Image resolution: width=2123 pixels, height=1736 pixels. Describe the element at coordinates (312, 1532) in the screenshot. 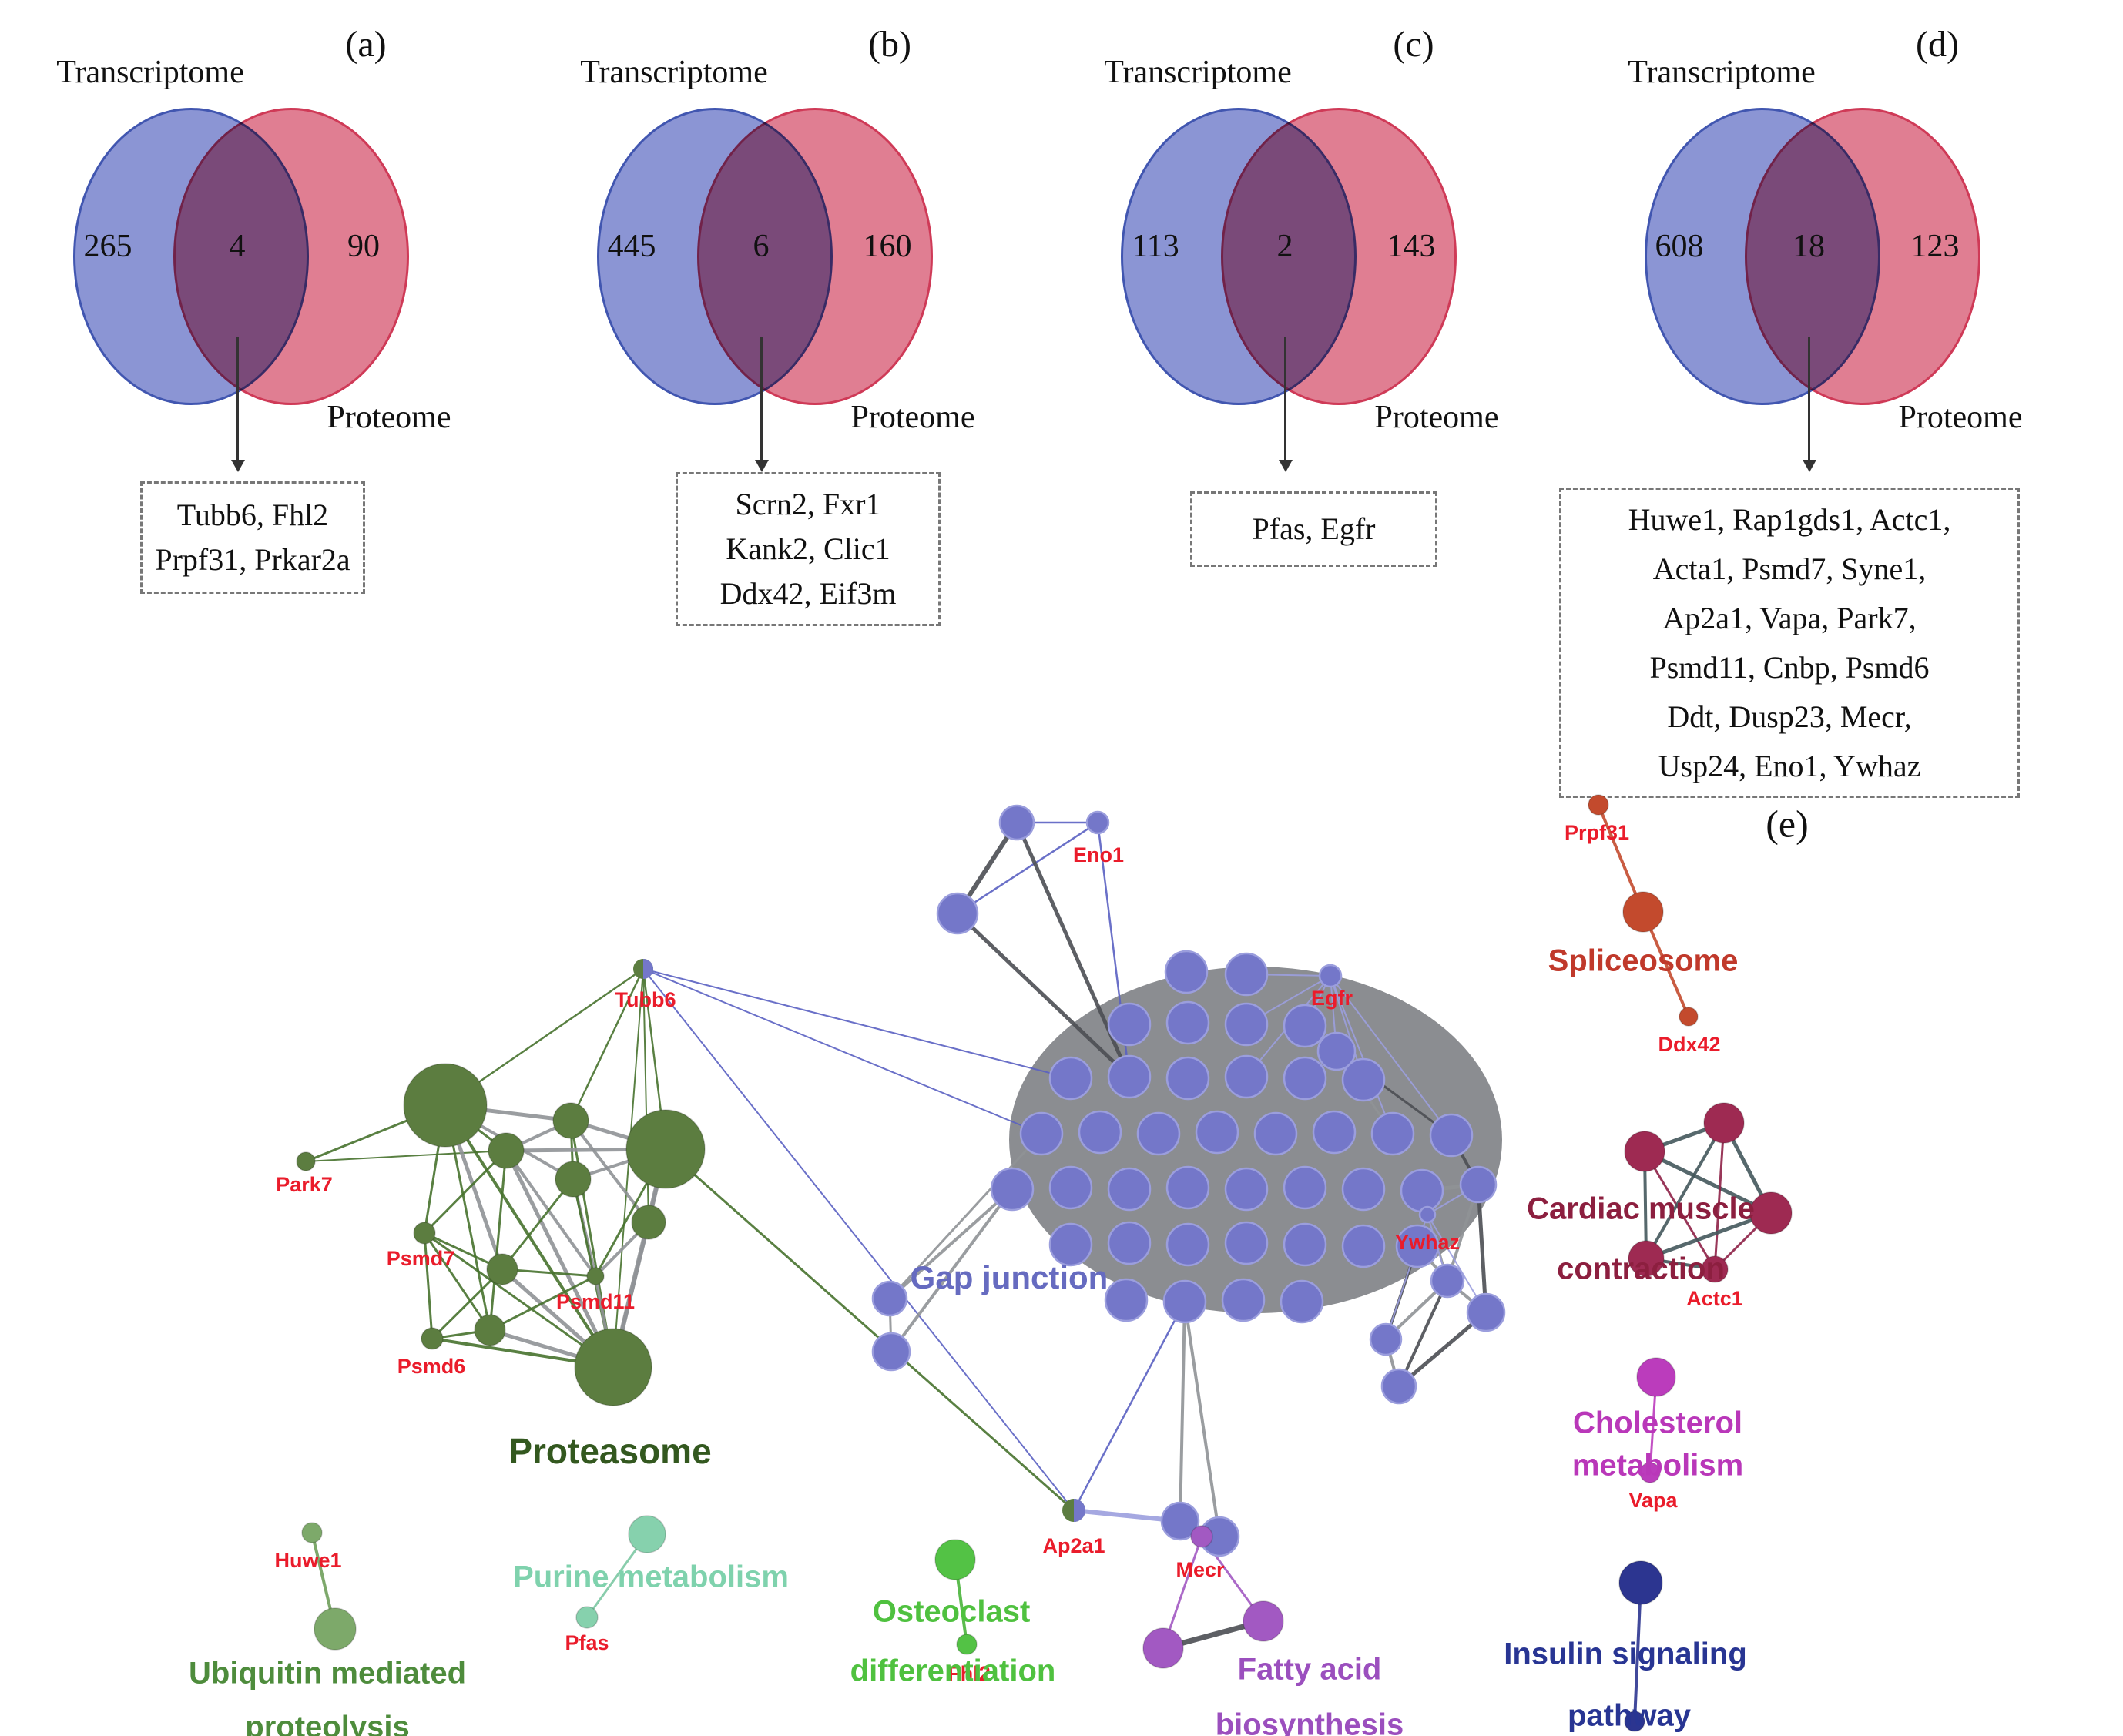

I see `network-node-u1` at that location.